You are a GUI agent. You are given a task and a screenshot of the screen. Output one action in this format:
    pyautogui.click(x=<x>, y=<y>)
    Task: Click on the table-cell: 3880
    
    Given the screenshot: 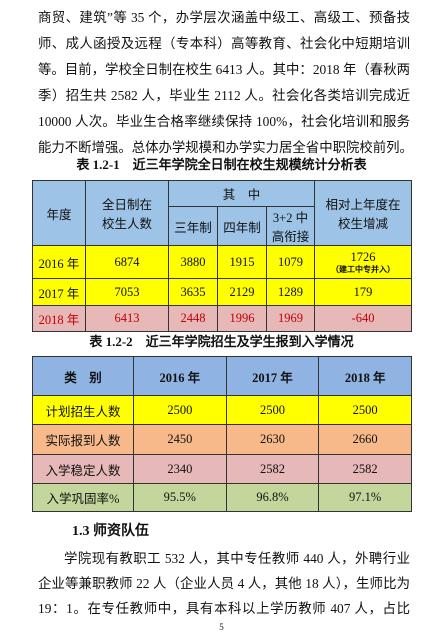 What is the action you would take?
    pyautogui.click(x=193, y=262)
    